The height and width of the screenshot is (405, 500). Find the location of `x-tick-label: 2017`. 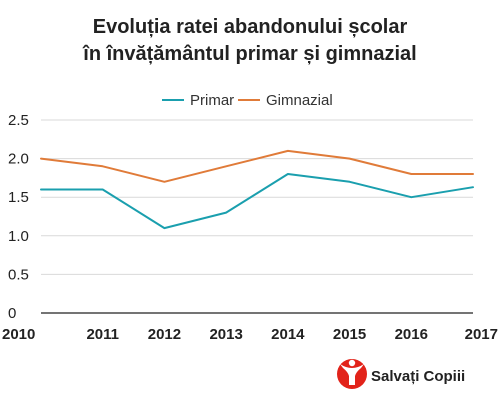

x-tick-label: 2017 is located at coordinates (481, 334).